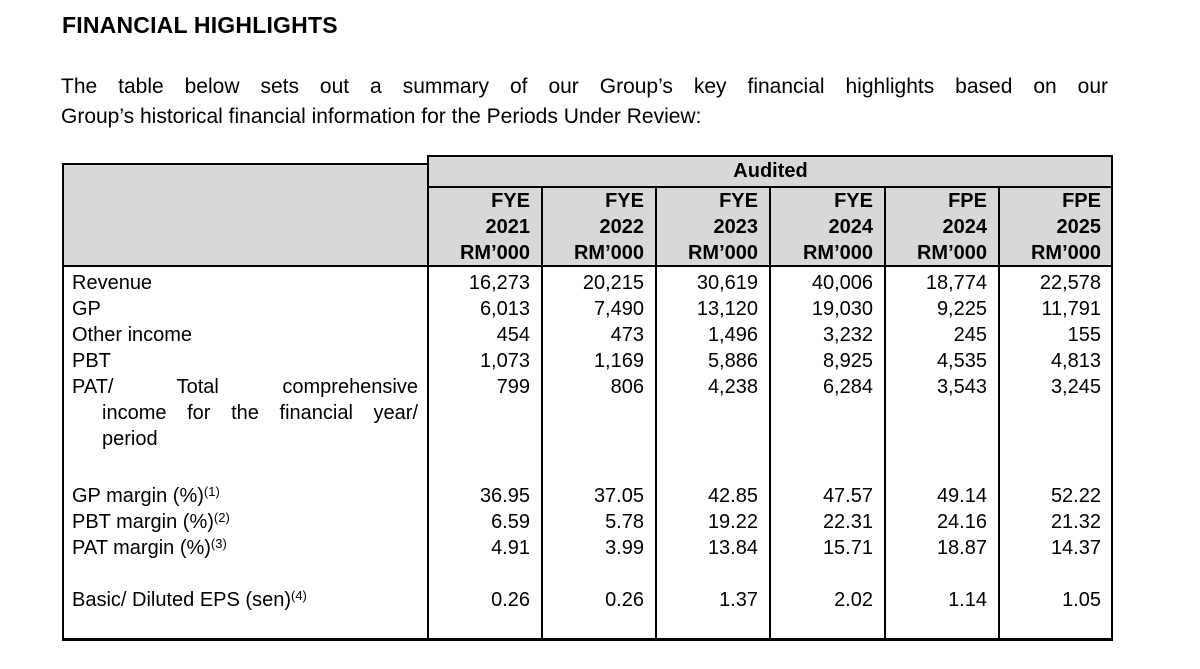 This screenshot has width=1200, height=669. I want to click on table-cell: 5,886, so click(732, 361).